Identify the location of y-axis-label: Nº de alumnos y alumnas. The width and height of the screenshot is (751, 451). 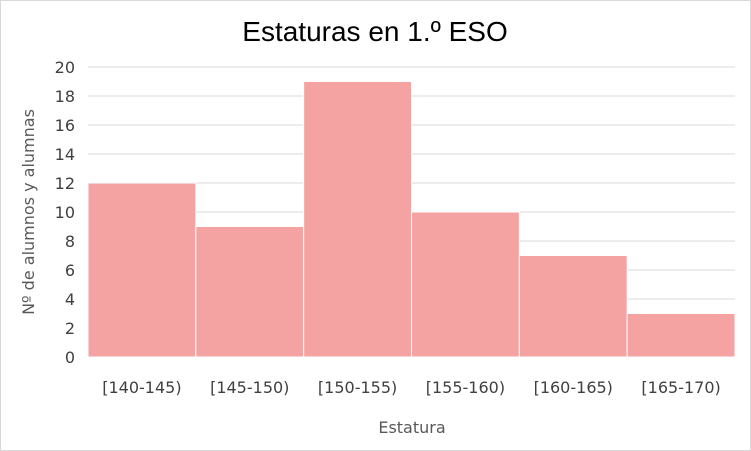
(28, 212).